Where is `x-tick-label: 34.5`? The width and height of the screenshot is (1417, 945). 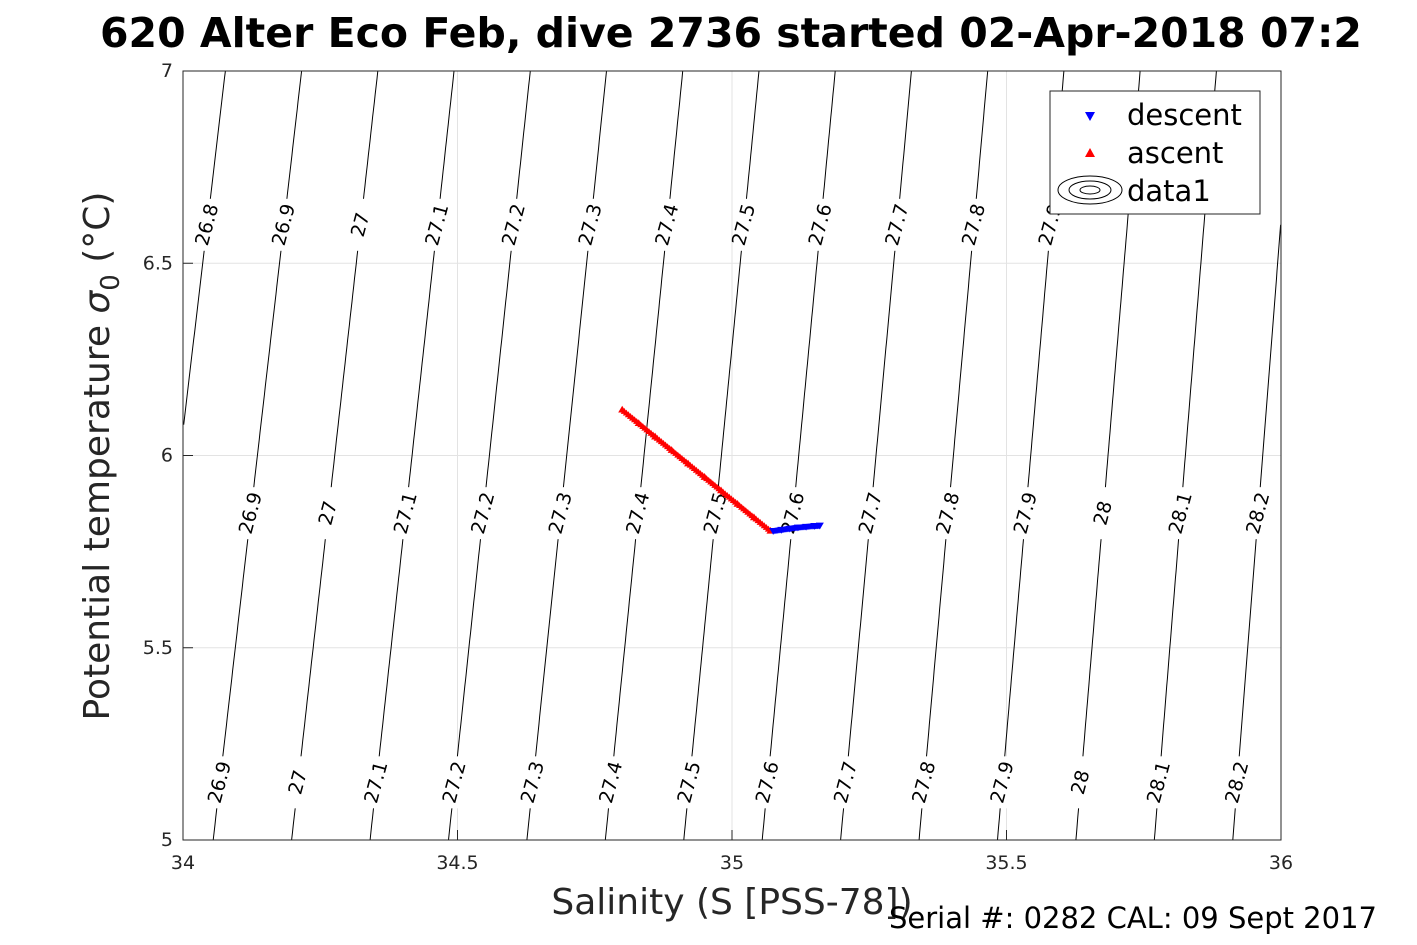
x-tick-label: 34.5 is located at coordinates (457, 863).